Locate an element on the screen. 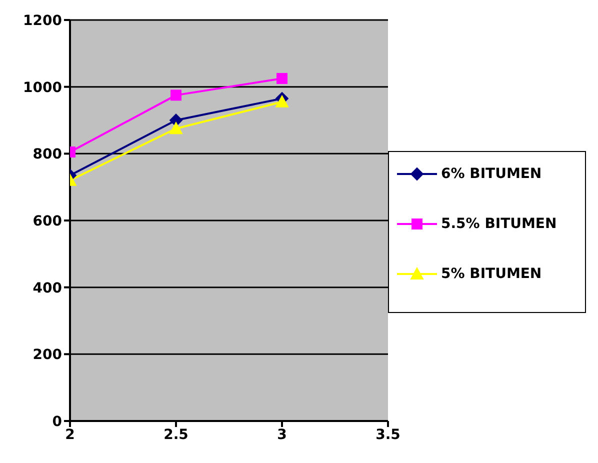  legend-label: 5% BITUMEN is located at coordinates (491, 274).